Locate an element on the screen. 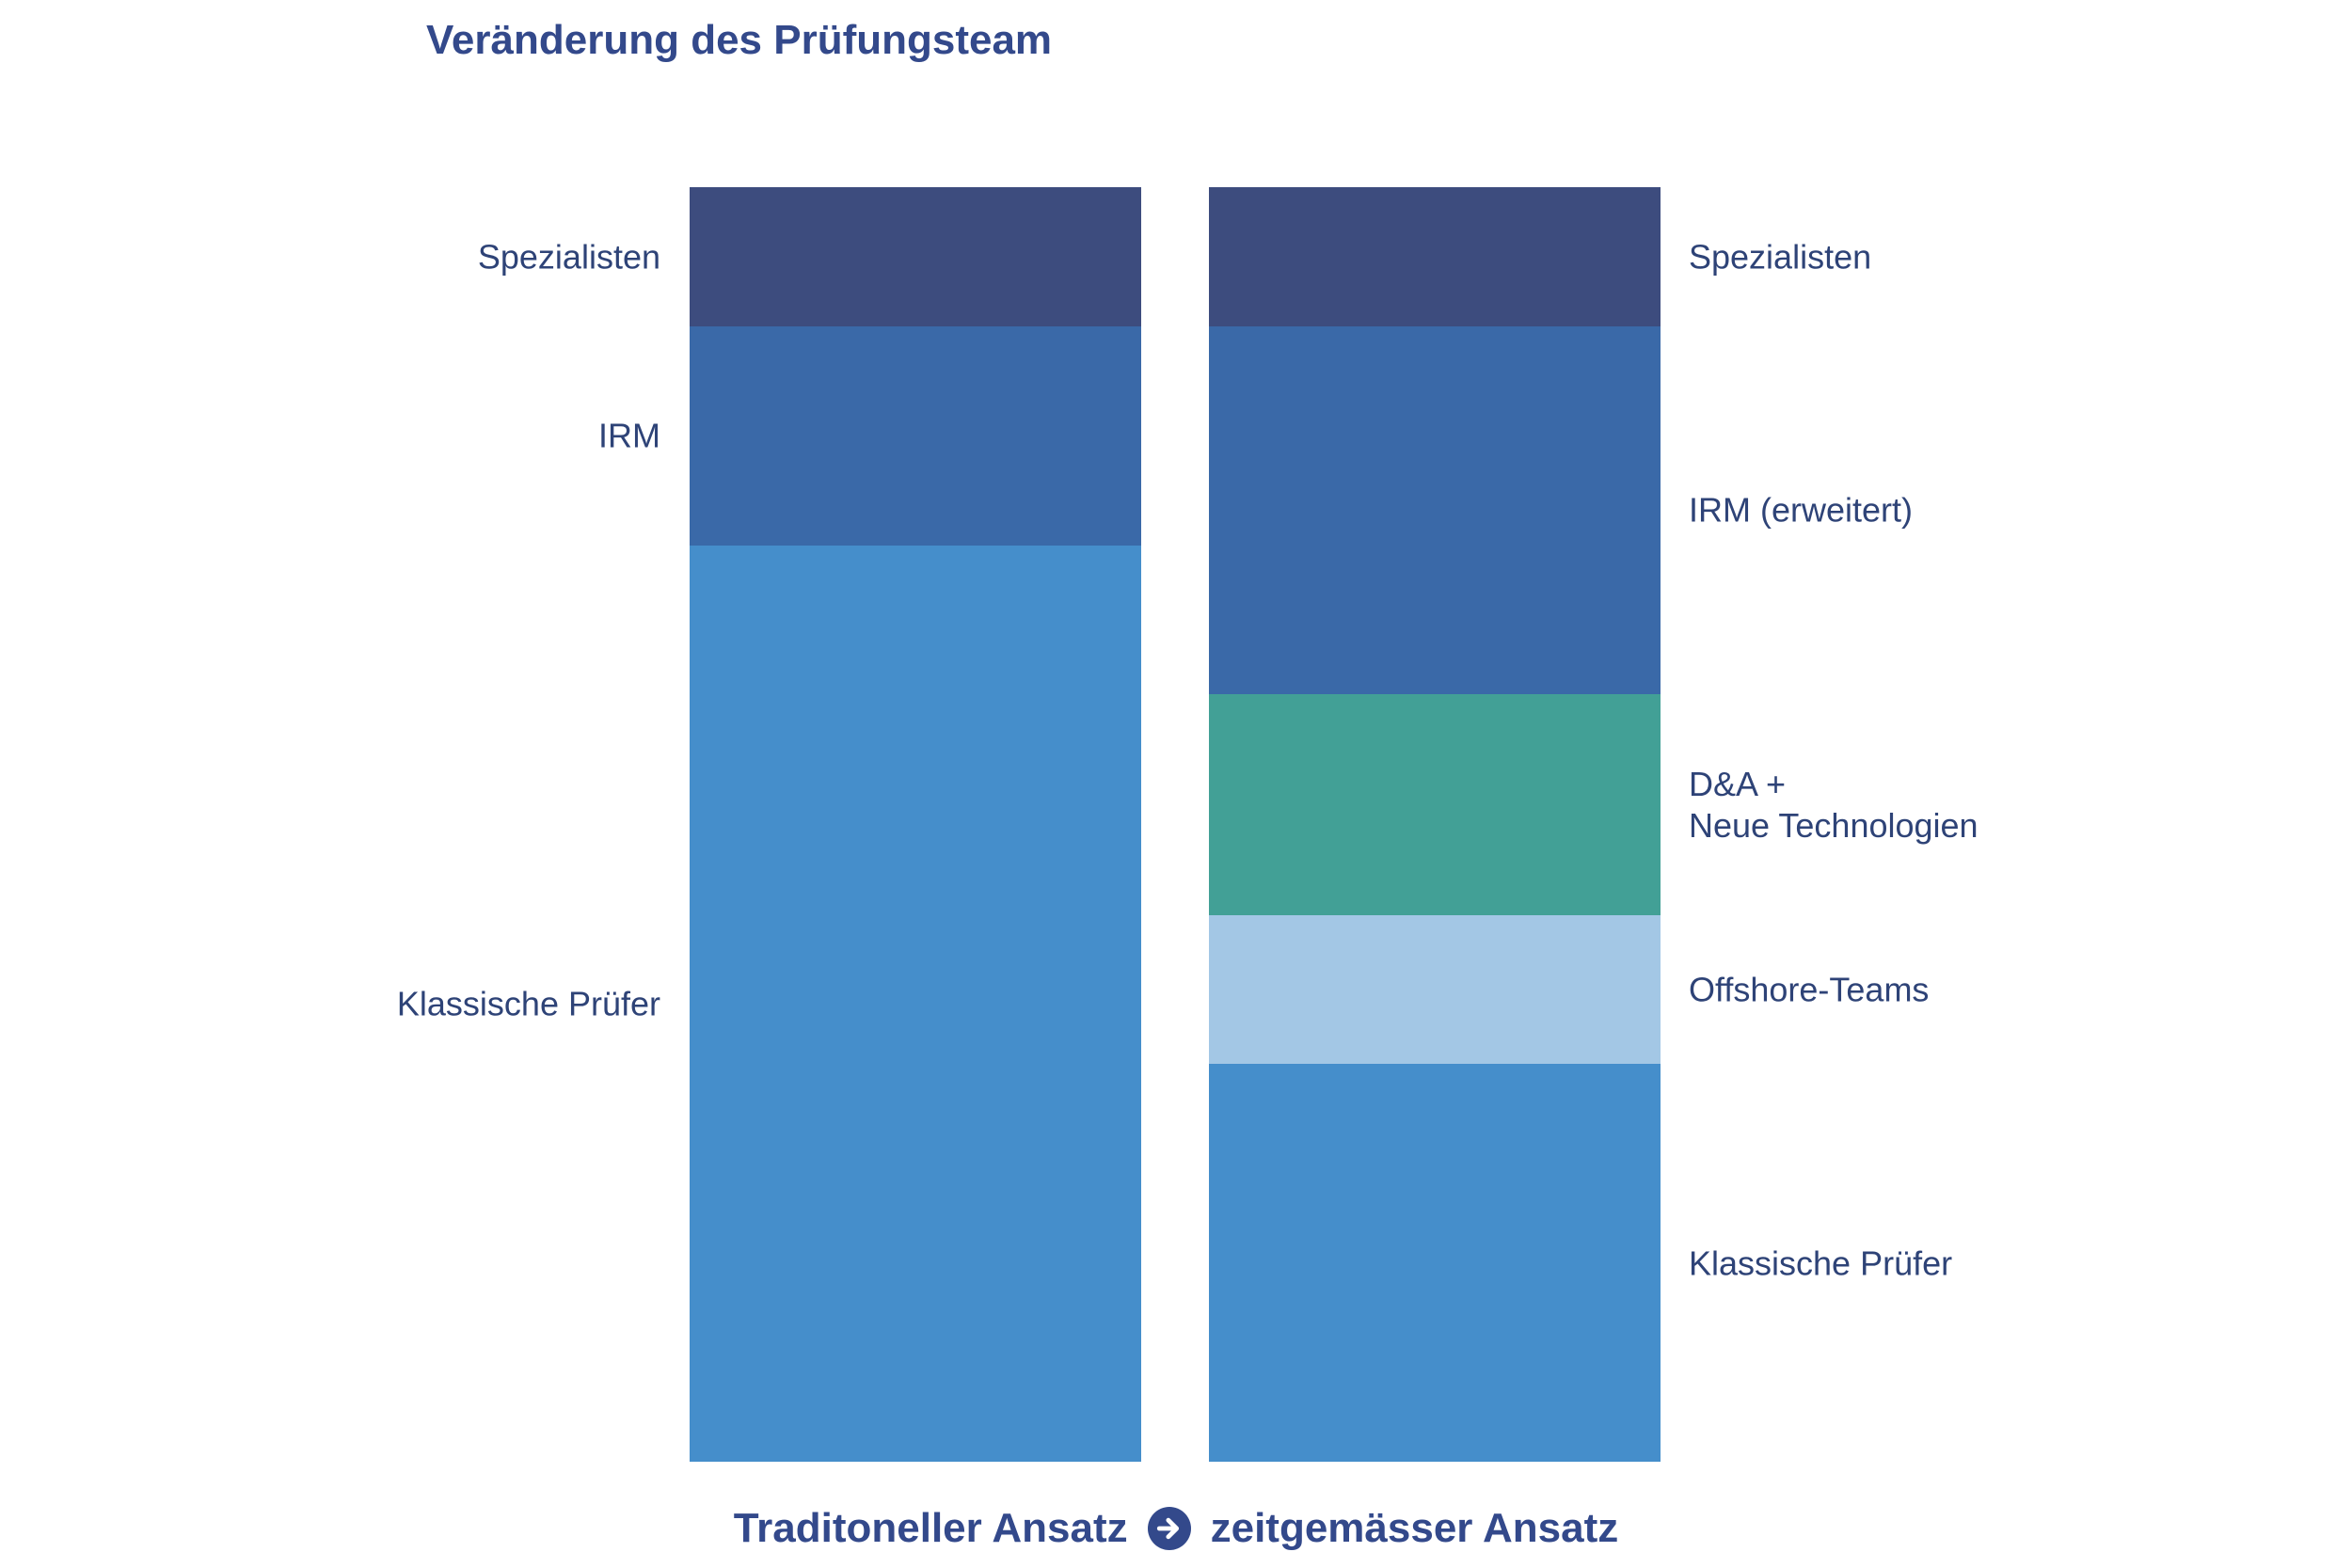  chart-title: Veränderung des Prüfungsteam is located at coordinates (739, 40).